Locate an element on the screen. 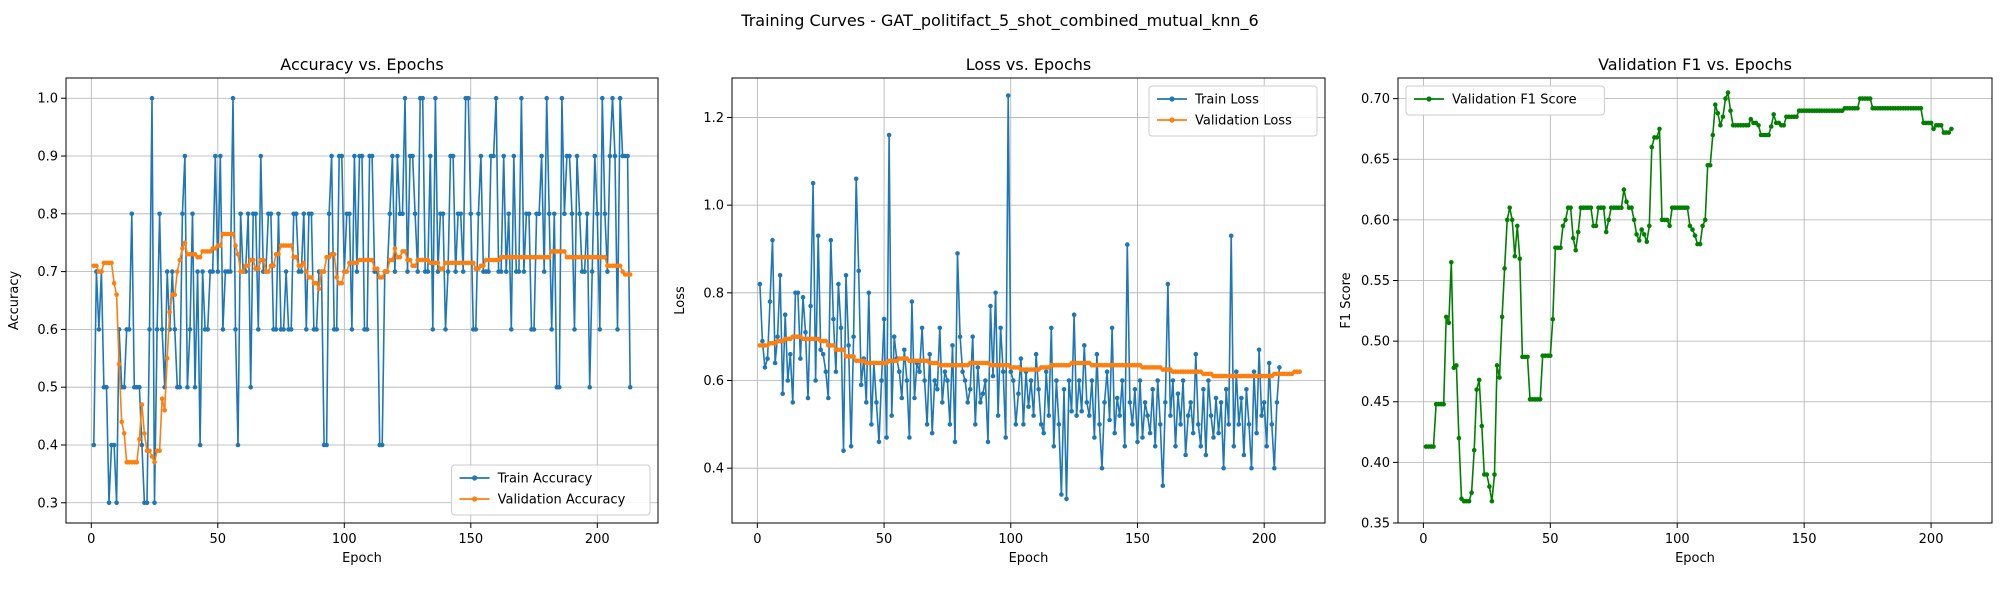  y-tick-label: 0.4 is located at coordinates (713, 469).